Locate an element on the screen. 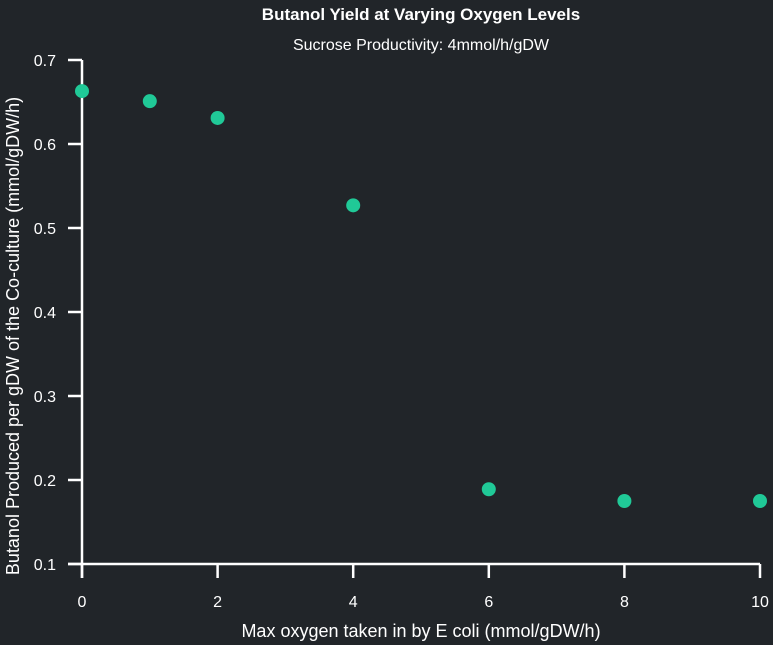 This screenshot has width=773, height=645. y-tick-label: 0.5 is located at coordinates (45, 229).